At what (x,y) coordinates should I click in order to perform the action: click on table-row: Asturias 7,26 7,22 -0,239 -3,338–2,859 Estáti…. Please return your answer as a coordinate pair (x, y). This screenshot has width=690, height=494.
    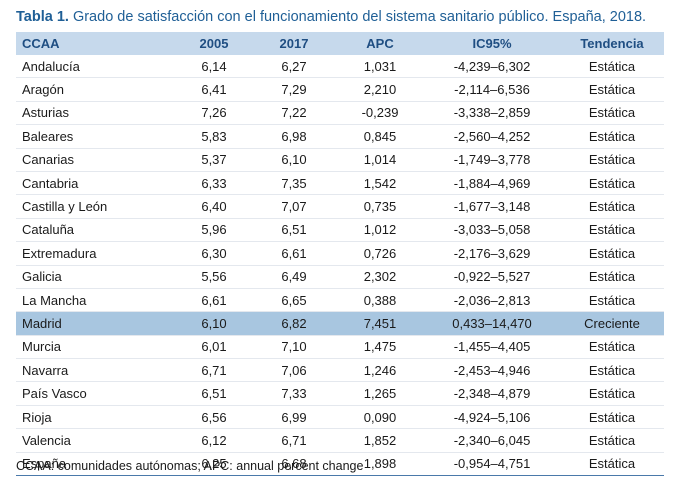
    Looking at the image, I should click on (340, 113).